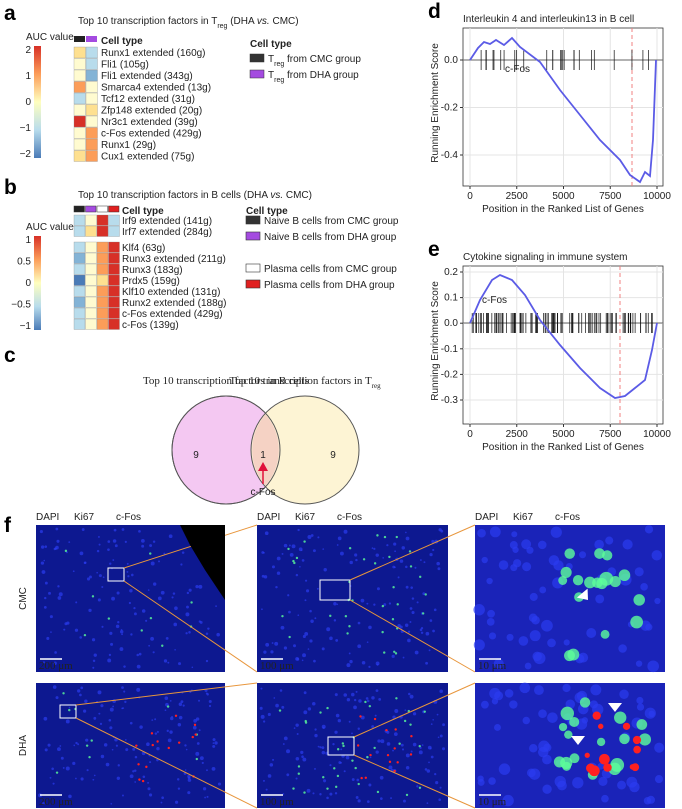  What do you see at coordinates (284, 21) in the screenshot?
I see `text-part: CMC)` at bounding box center [284, 21].